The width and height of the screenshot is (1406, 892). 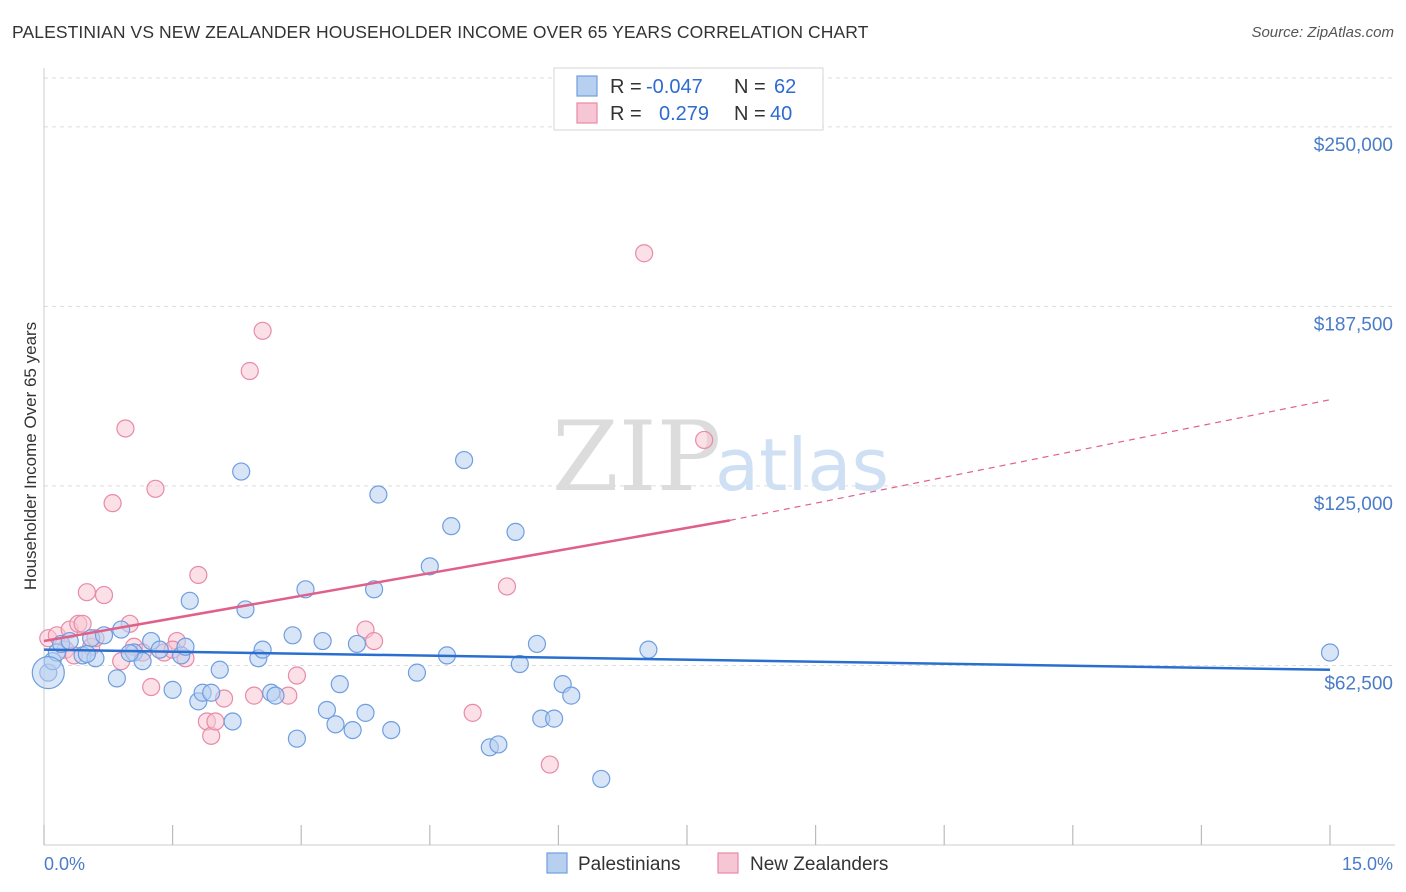 What do you see at coordinates (750, 87) in the screenshot?
I see `legend-n-label-1: N =` at bounding box center [750, 87].